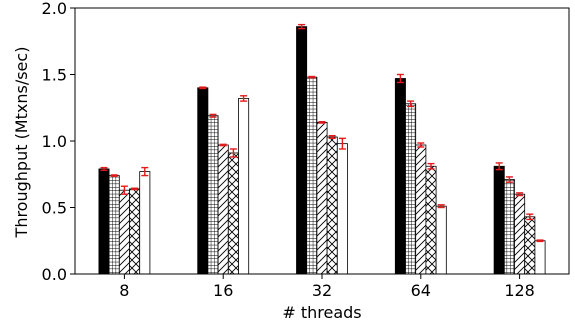  I want to click on y-tick-label: 2.0, so click(54, 9).